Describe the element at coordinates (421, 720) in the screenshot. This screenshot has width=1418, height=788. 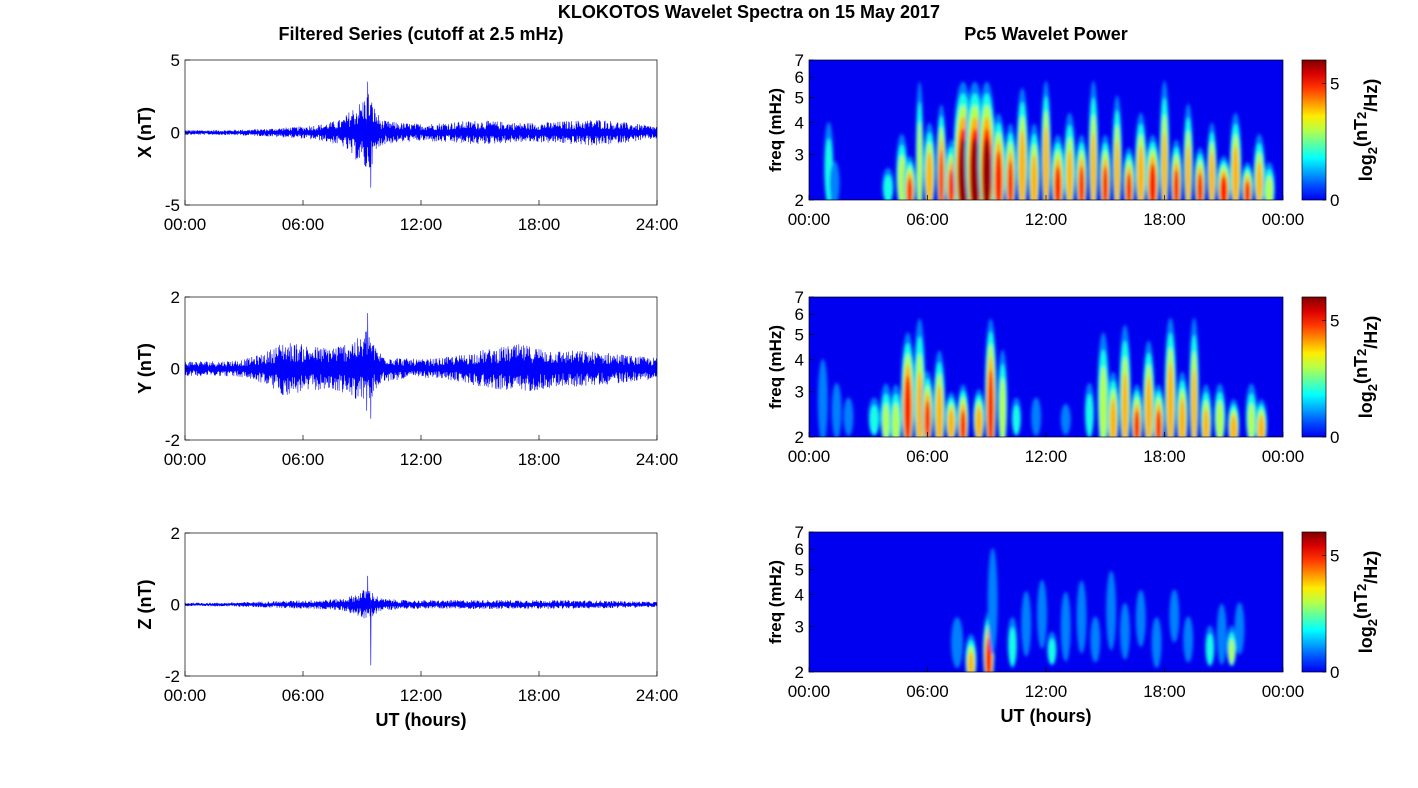
I see `x-axis-label: UT (hours)` at that location.